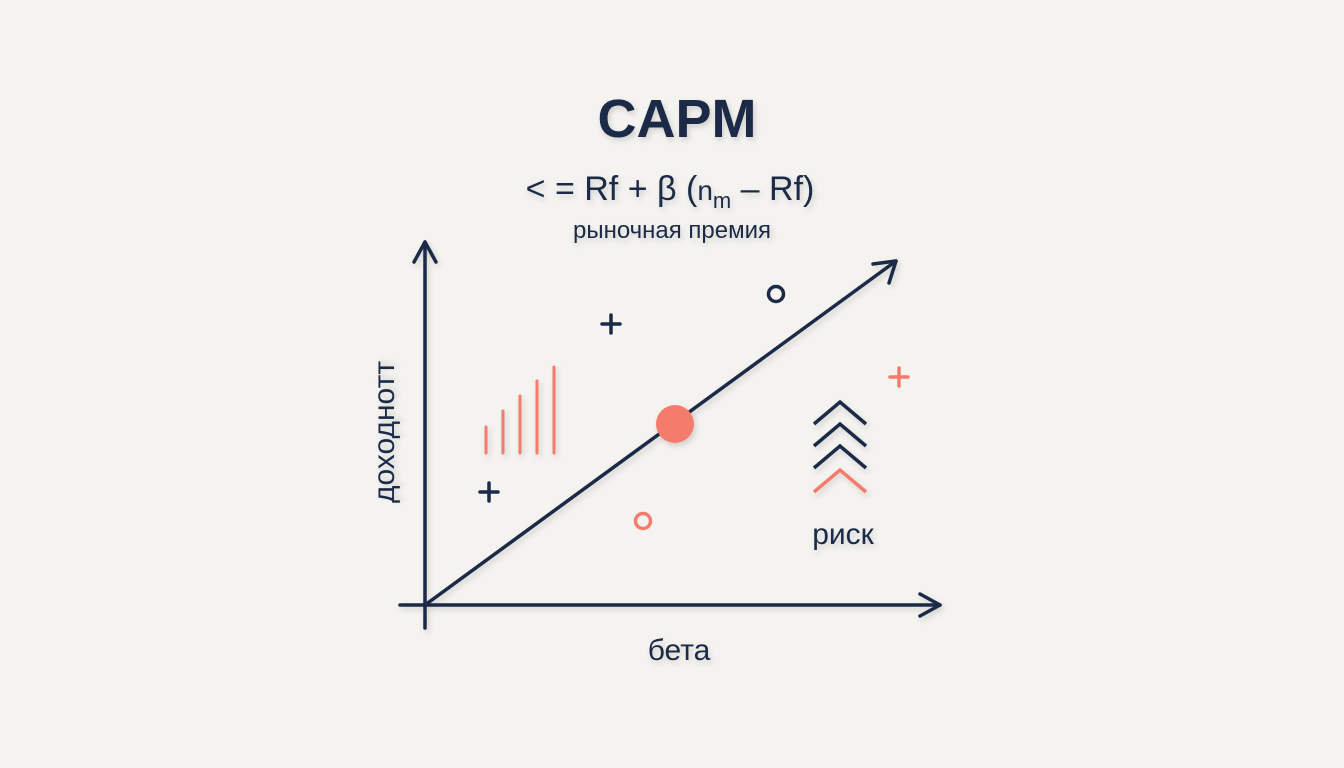 Image resolution: width=1344 pixels, height=768 pixels. What do you see at coordinates (843, 534) in the screenshot?
I see `risk-label: риск` at bounding box center [843, 534].